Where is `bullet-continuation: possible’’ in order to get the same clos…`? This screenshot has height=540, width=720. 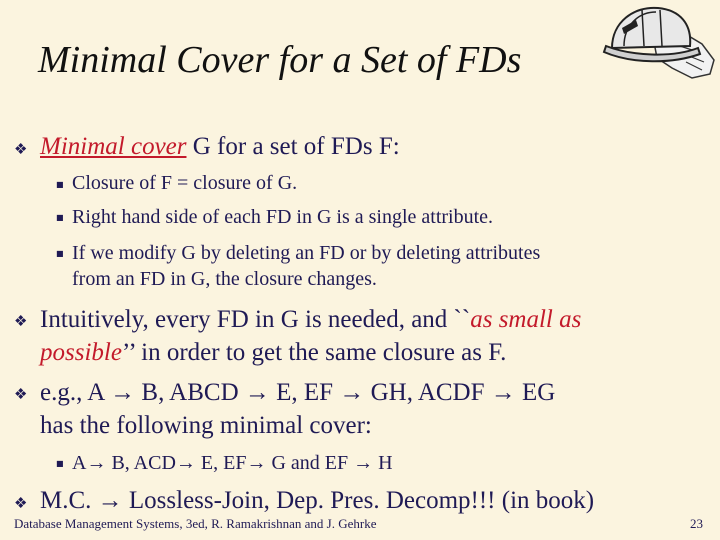
bullet-continuation: possible’’ in order to get the same clos… is located at coordinates (273, 353).